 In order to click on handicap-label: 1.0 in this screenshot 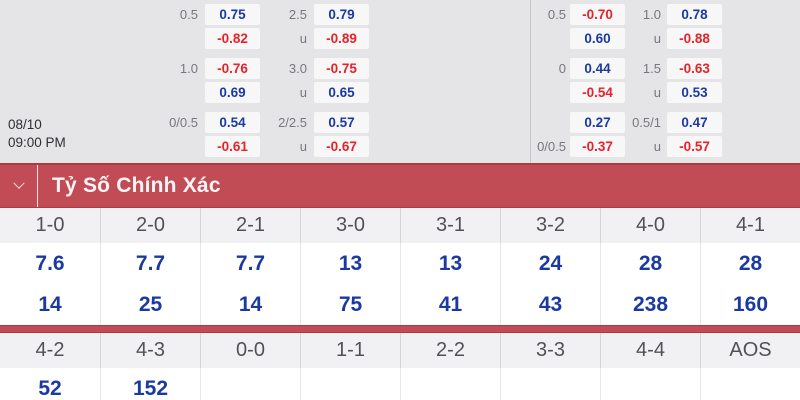, I will do `click(188, 68)`.